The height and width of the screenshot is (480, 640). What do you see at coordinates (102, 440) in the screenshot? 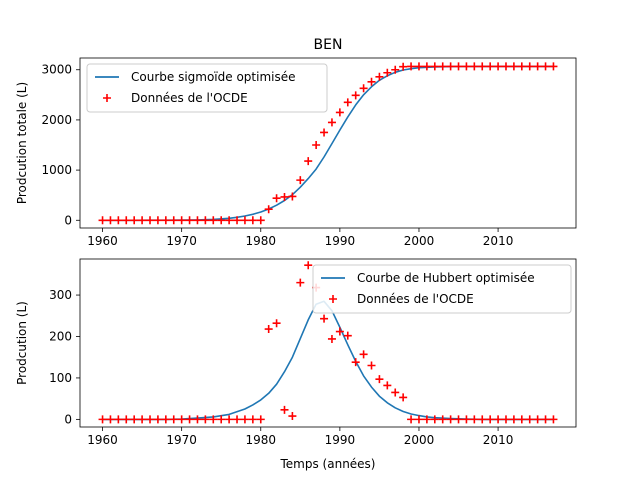
I see `x-tick-label: 1960` at bounding box center [102, 440].